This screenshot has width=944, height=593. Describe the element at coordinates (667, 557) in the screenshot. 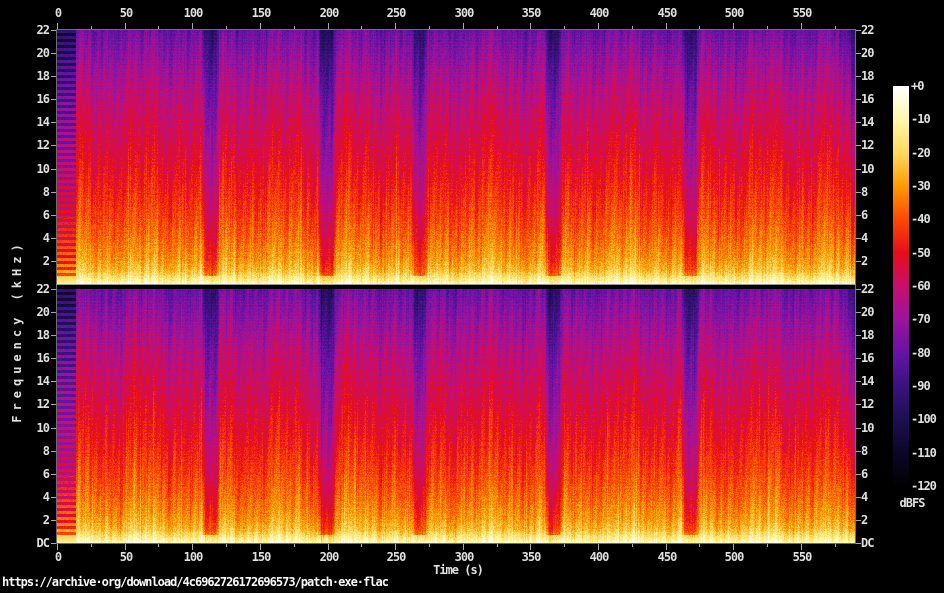

I see `time-tick-label: 450` at that location.